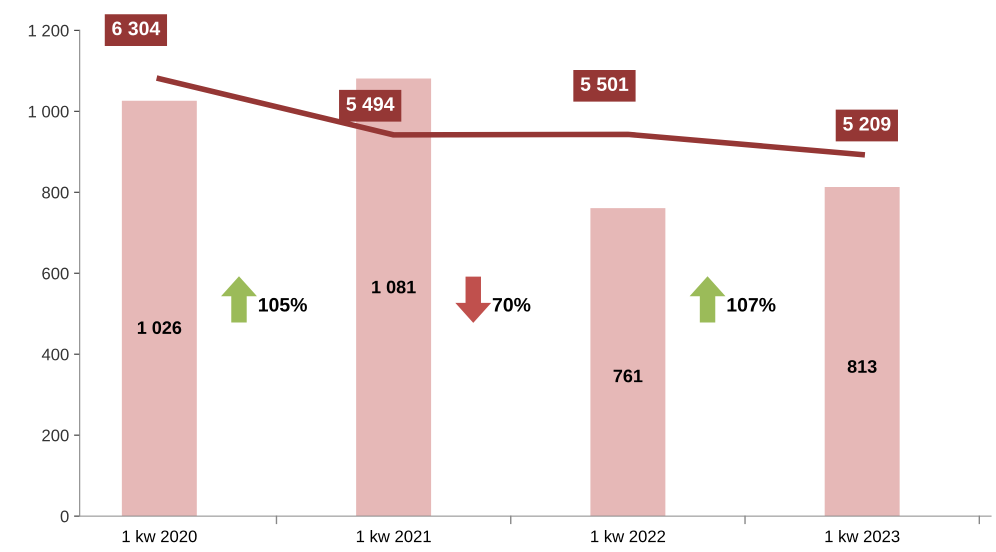  I want to click on x-tick-label: 1 kw 2023, so click(862, 536).